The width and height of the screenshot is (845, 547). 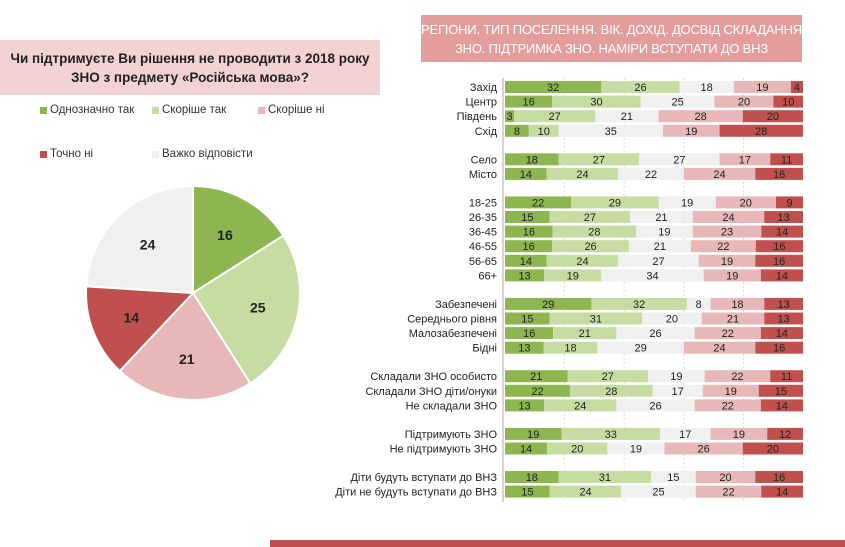 I want to click on bar-data-label: 27, so click(x=555, y=117).